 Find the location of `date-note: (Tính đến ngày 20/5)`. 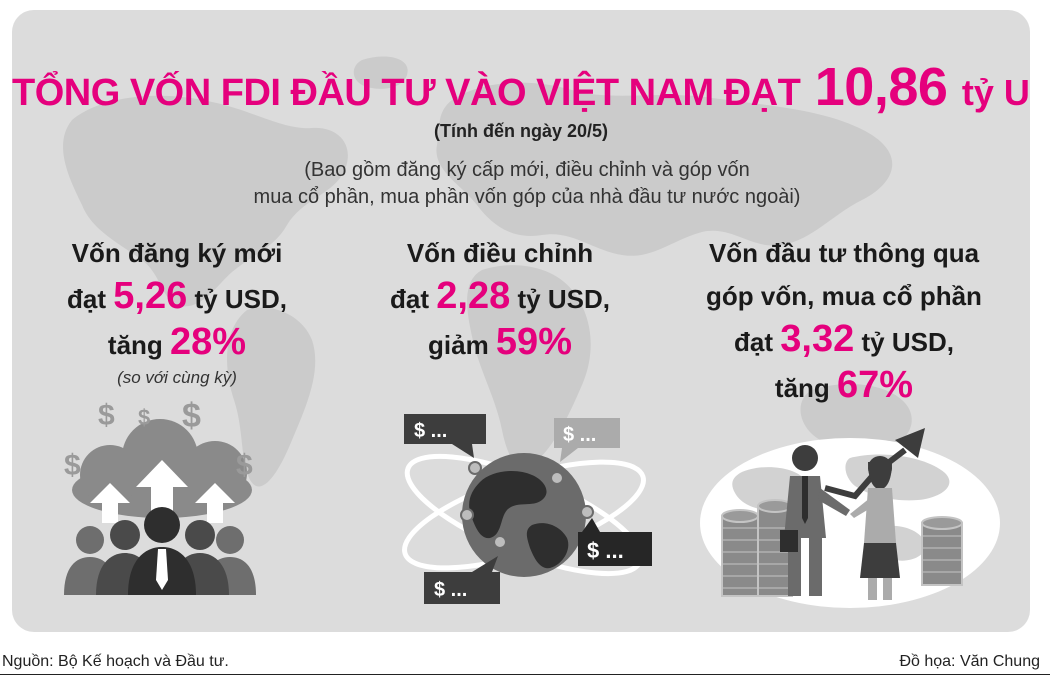

date-note: (Tính đến ngày 20/5) is located at coordinates (521, 131).